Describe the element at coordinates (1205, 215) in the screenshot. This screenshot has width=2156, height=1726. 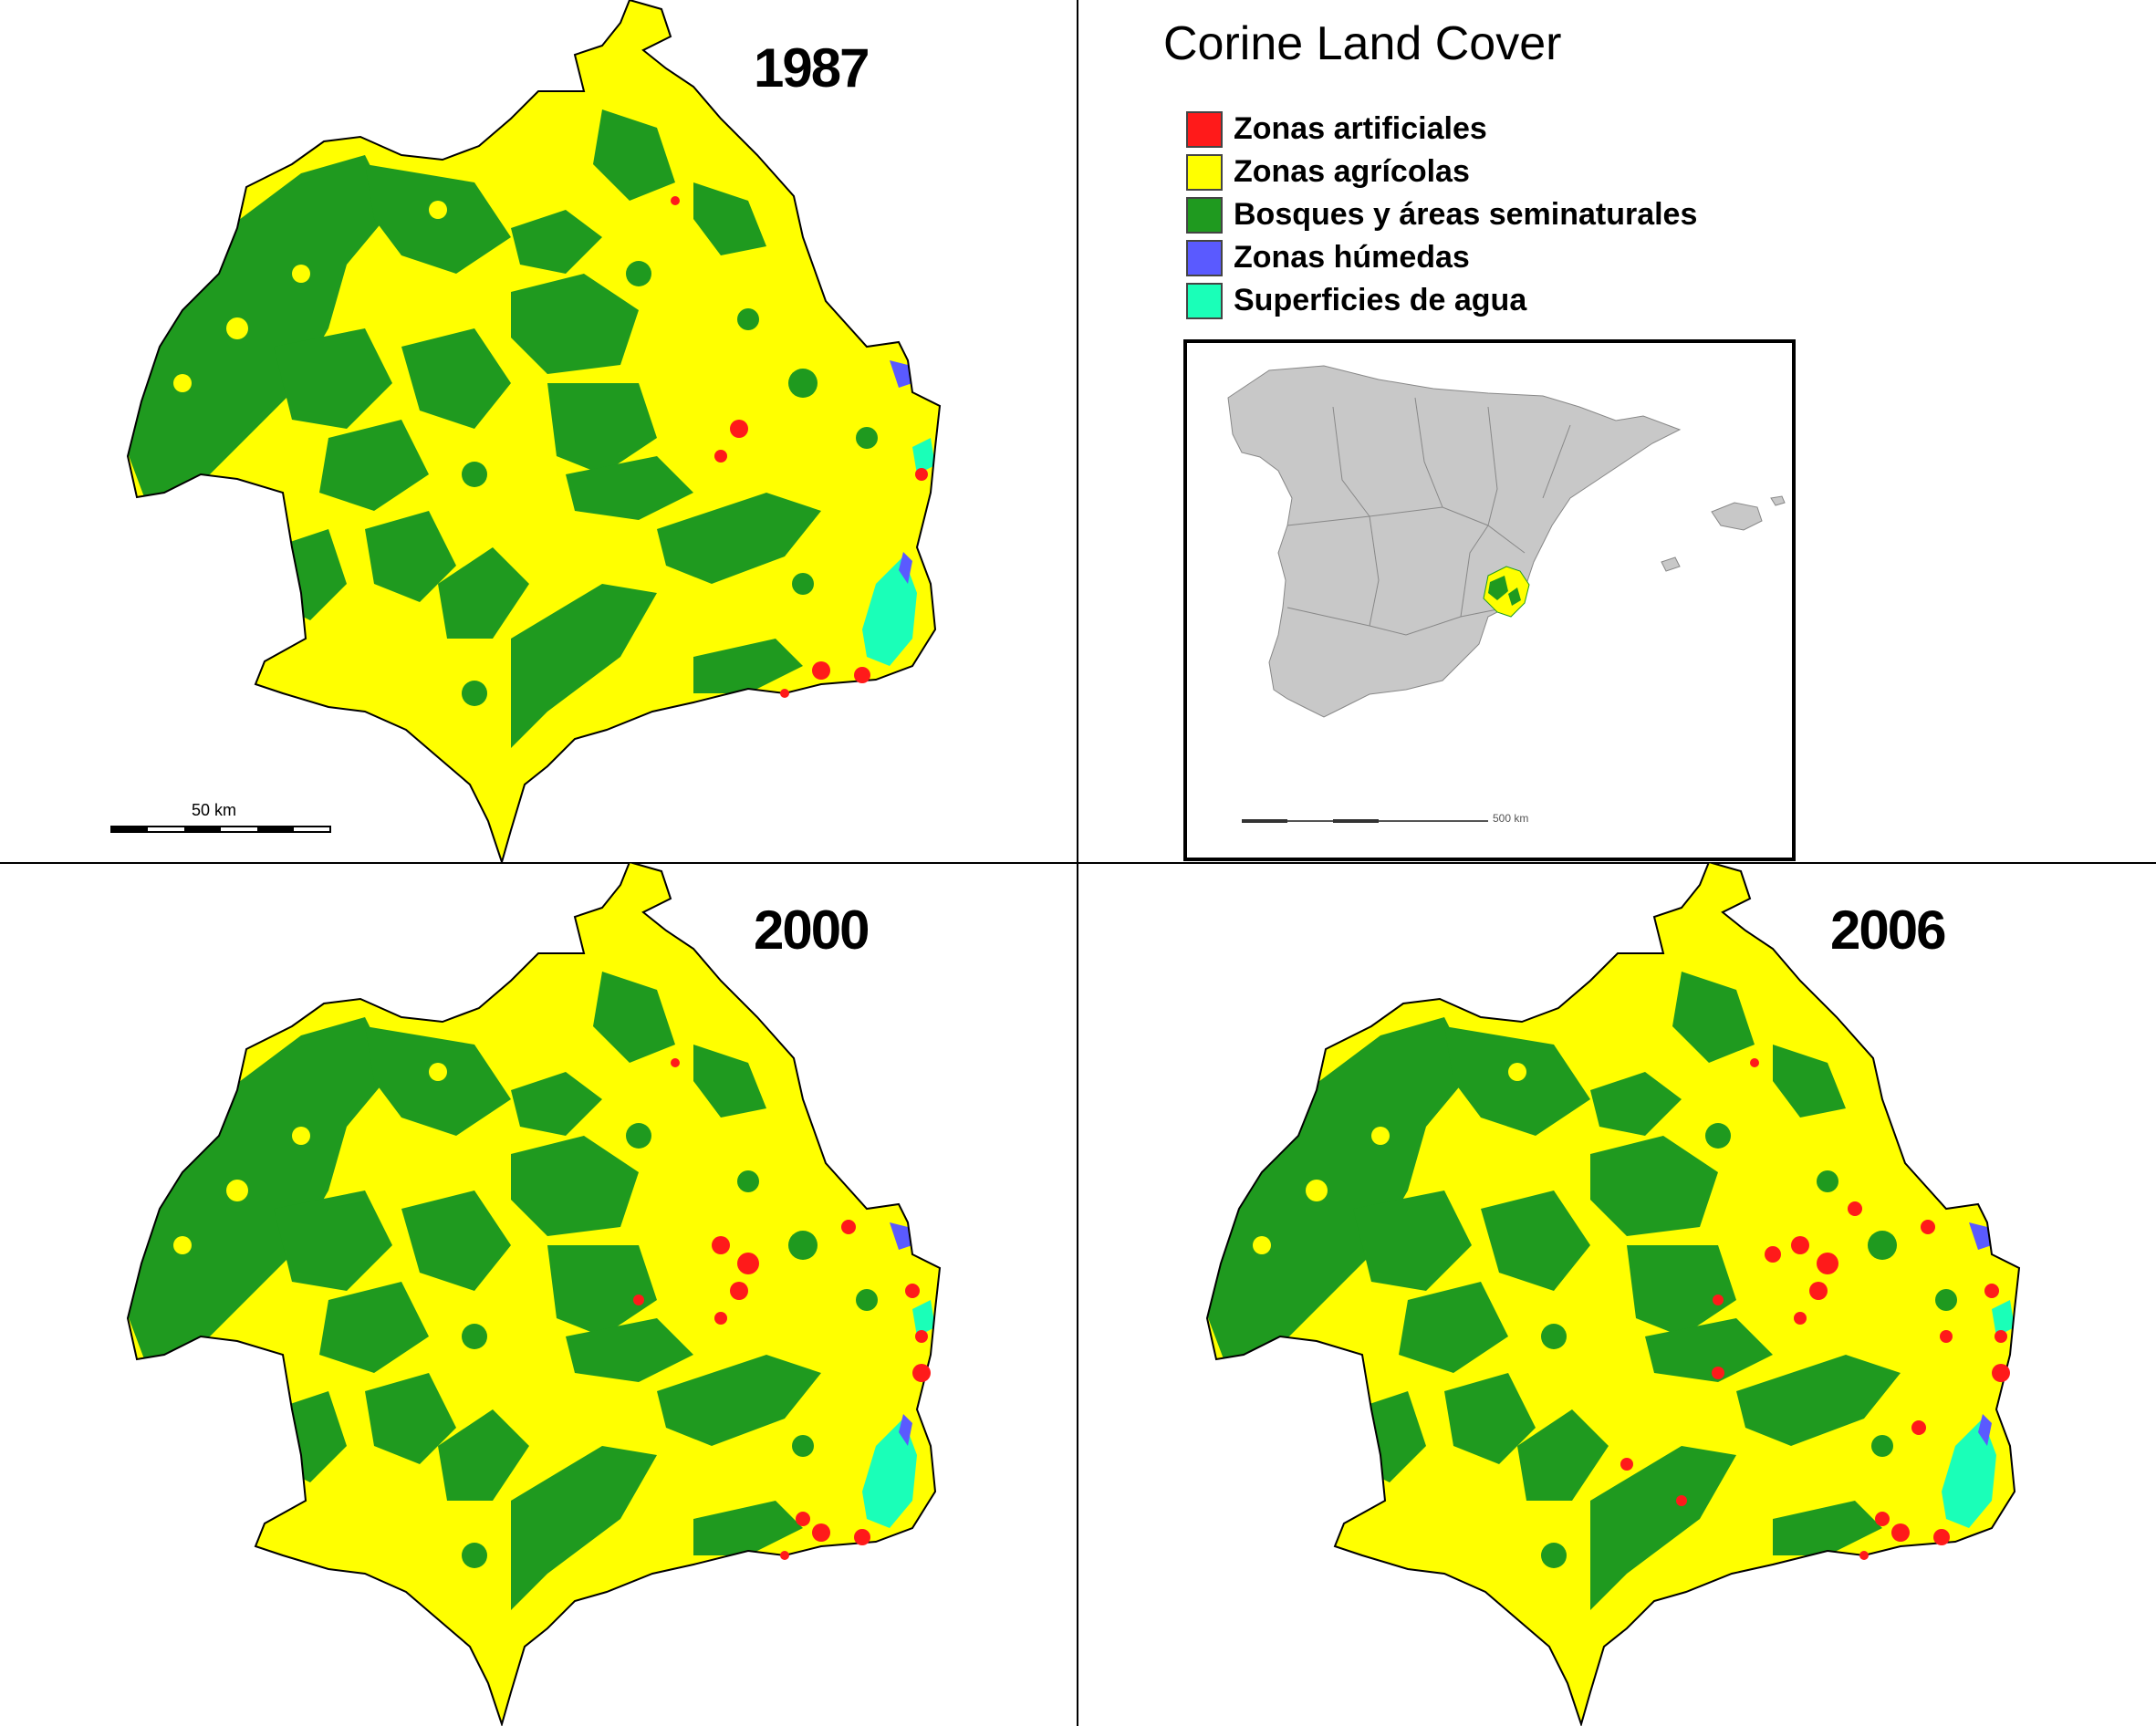
I see `swatch-forest` at that location.